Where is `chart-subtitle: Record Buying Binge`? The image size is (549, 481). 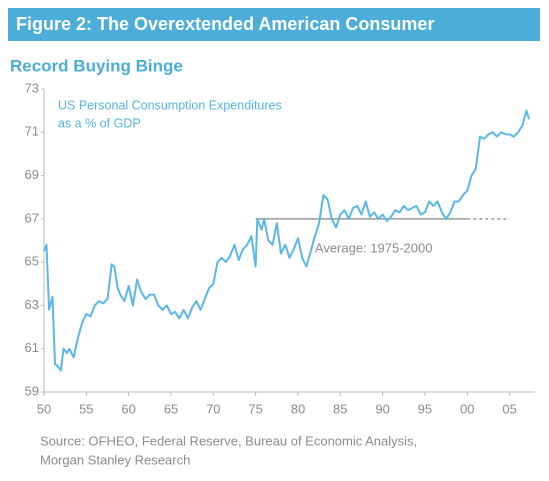
chart-subtitle: Record Buying Binge is located at coordinates (96, 65).